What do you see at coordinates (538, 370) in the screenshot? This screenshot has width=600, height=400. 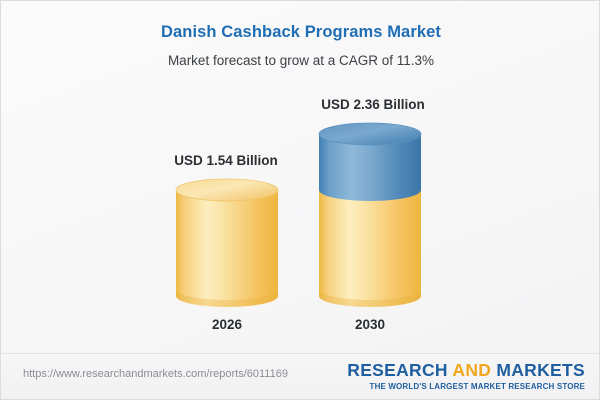 I see `logo-word-markets: MARKETS` at bounding box center [538, 370].